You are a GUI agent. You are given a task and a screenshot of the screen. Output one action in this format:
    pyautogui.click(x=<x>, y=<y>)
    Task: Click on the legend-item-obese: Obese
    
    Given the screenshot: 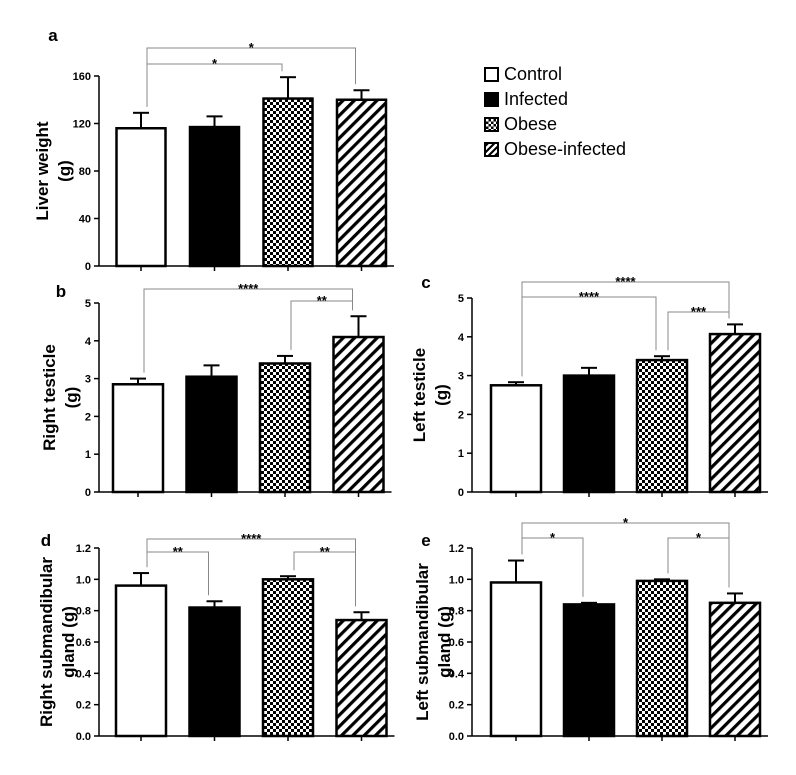 What is the action you would take?
    pyautogui.click(x=555, y=124)
    